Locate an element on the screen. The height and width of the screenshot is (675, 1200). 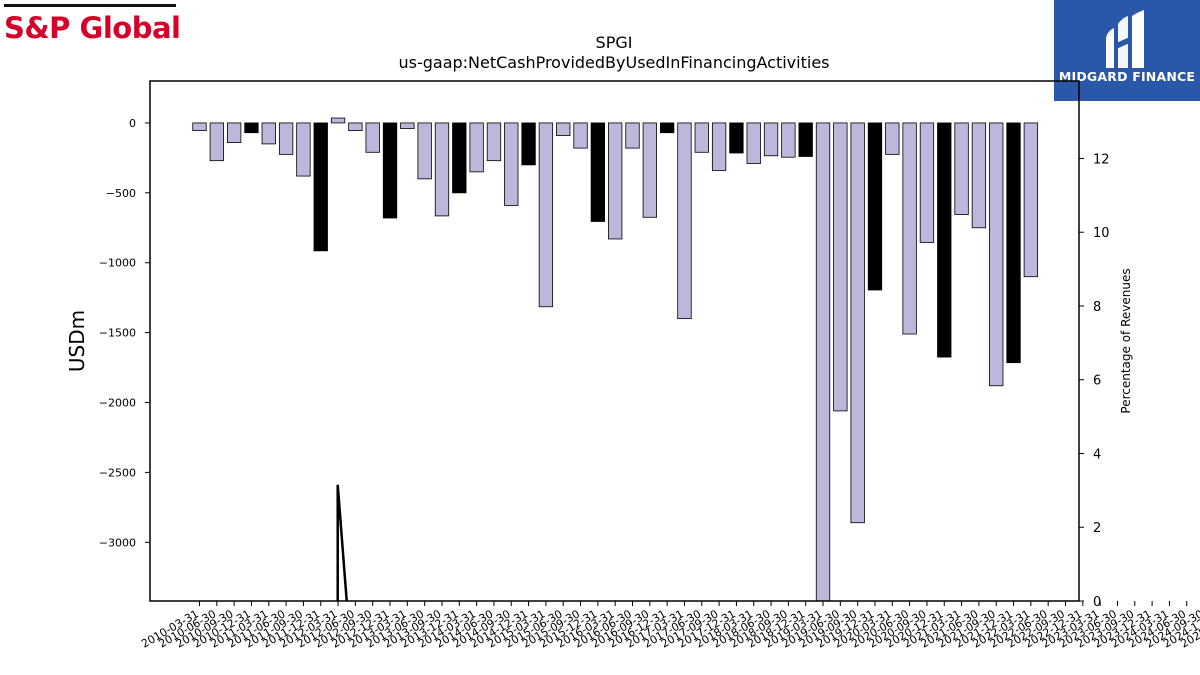
right-y-axis: 0 2 4 6 8 10 12 is located at coordinates (1094, 381).